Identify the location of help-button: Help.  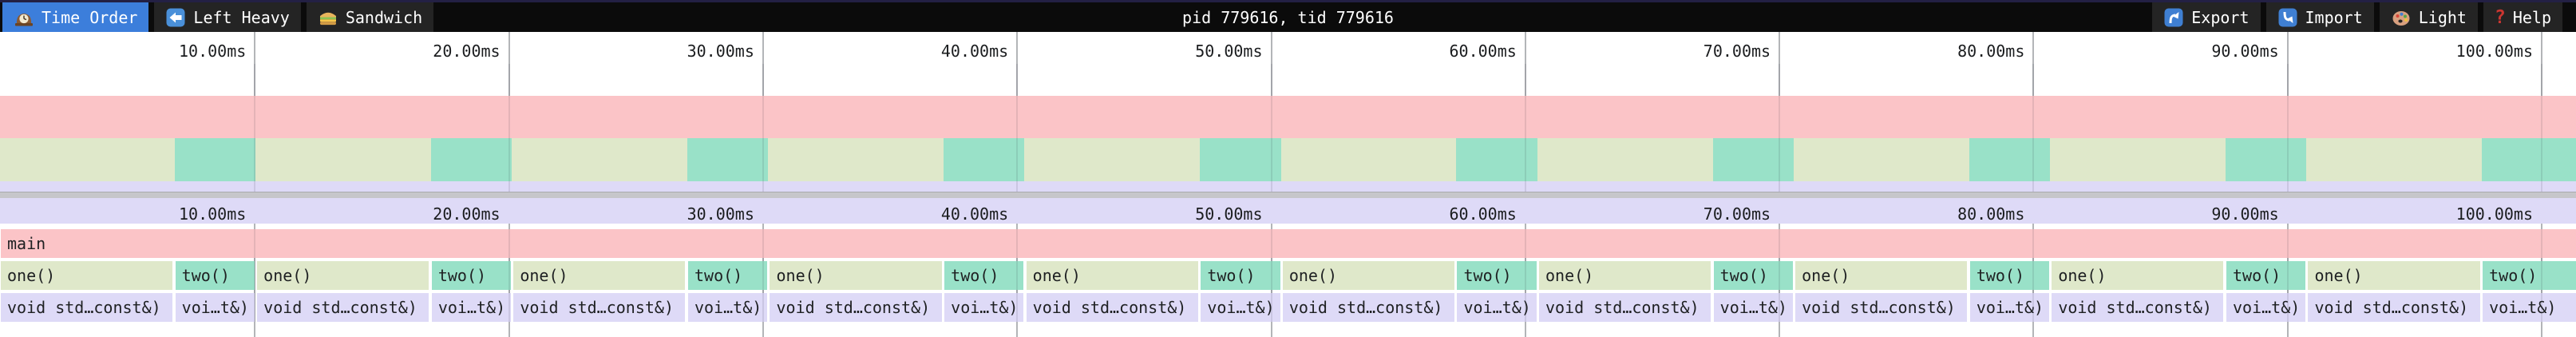
(2522, 17).